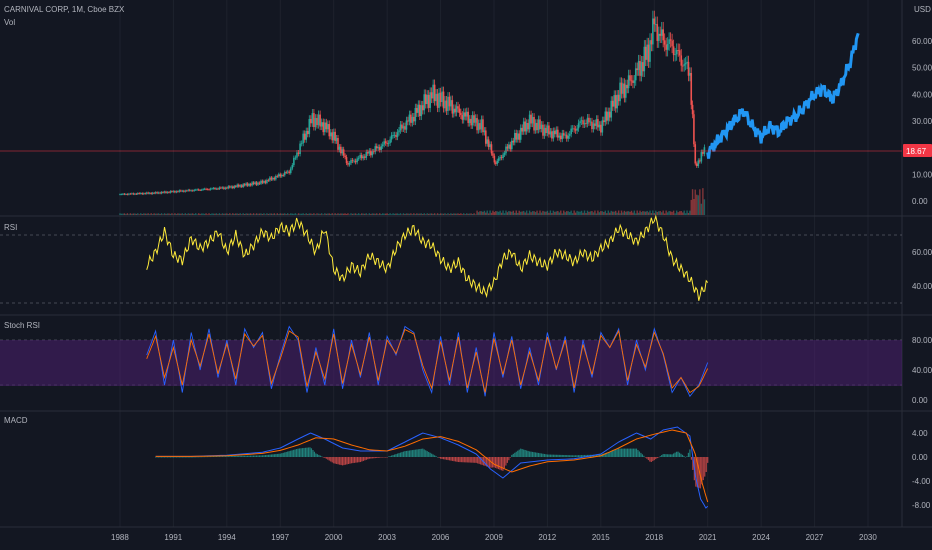 The width and height of the screenshot is (932, 550). What do you see at coordinates (432, 467) in the screenshot?
I see `macd-pane` at bounding box center [432, 467].